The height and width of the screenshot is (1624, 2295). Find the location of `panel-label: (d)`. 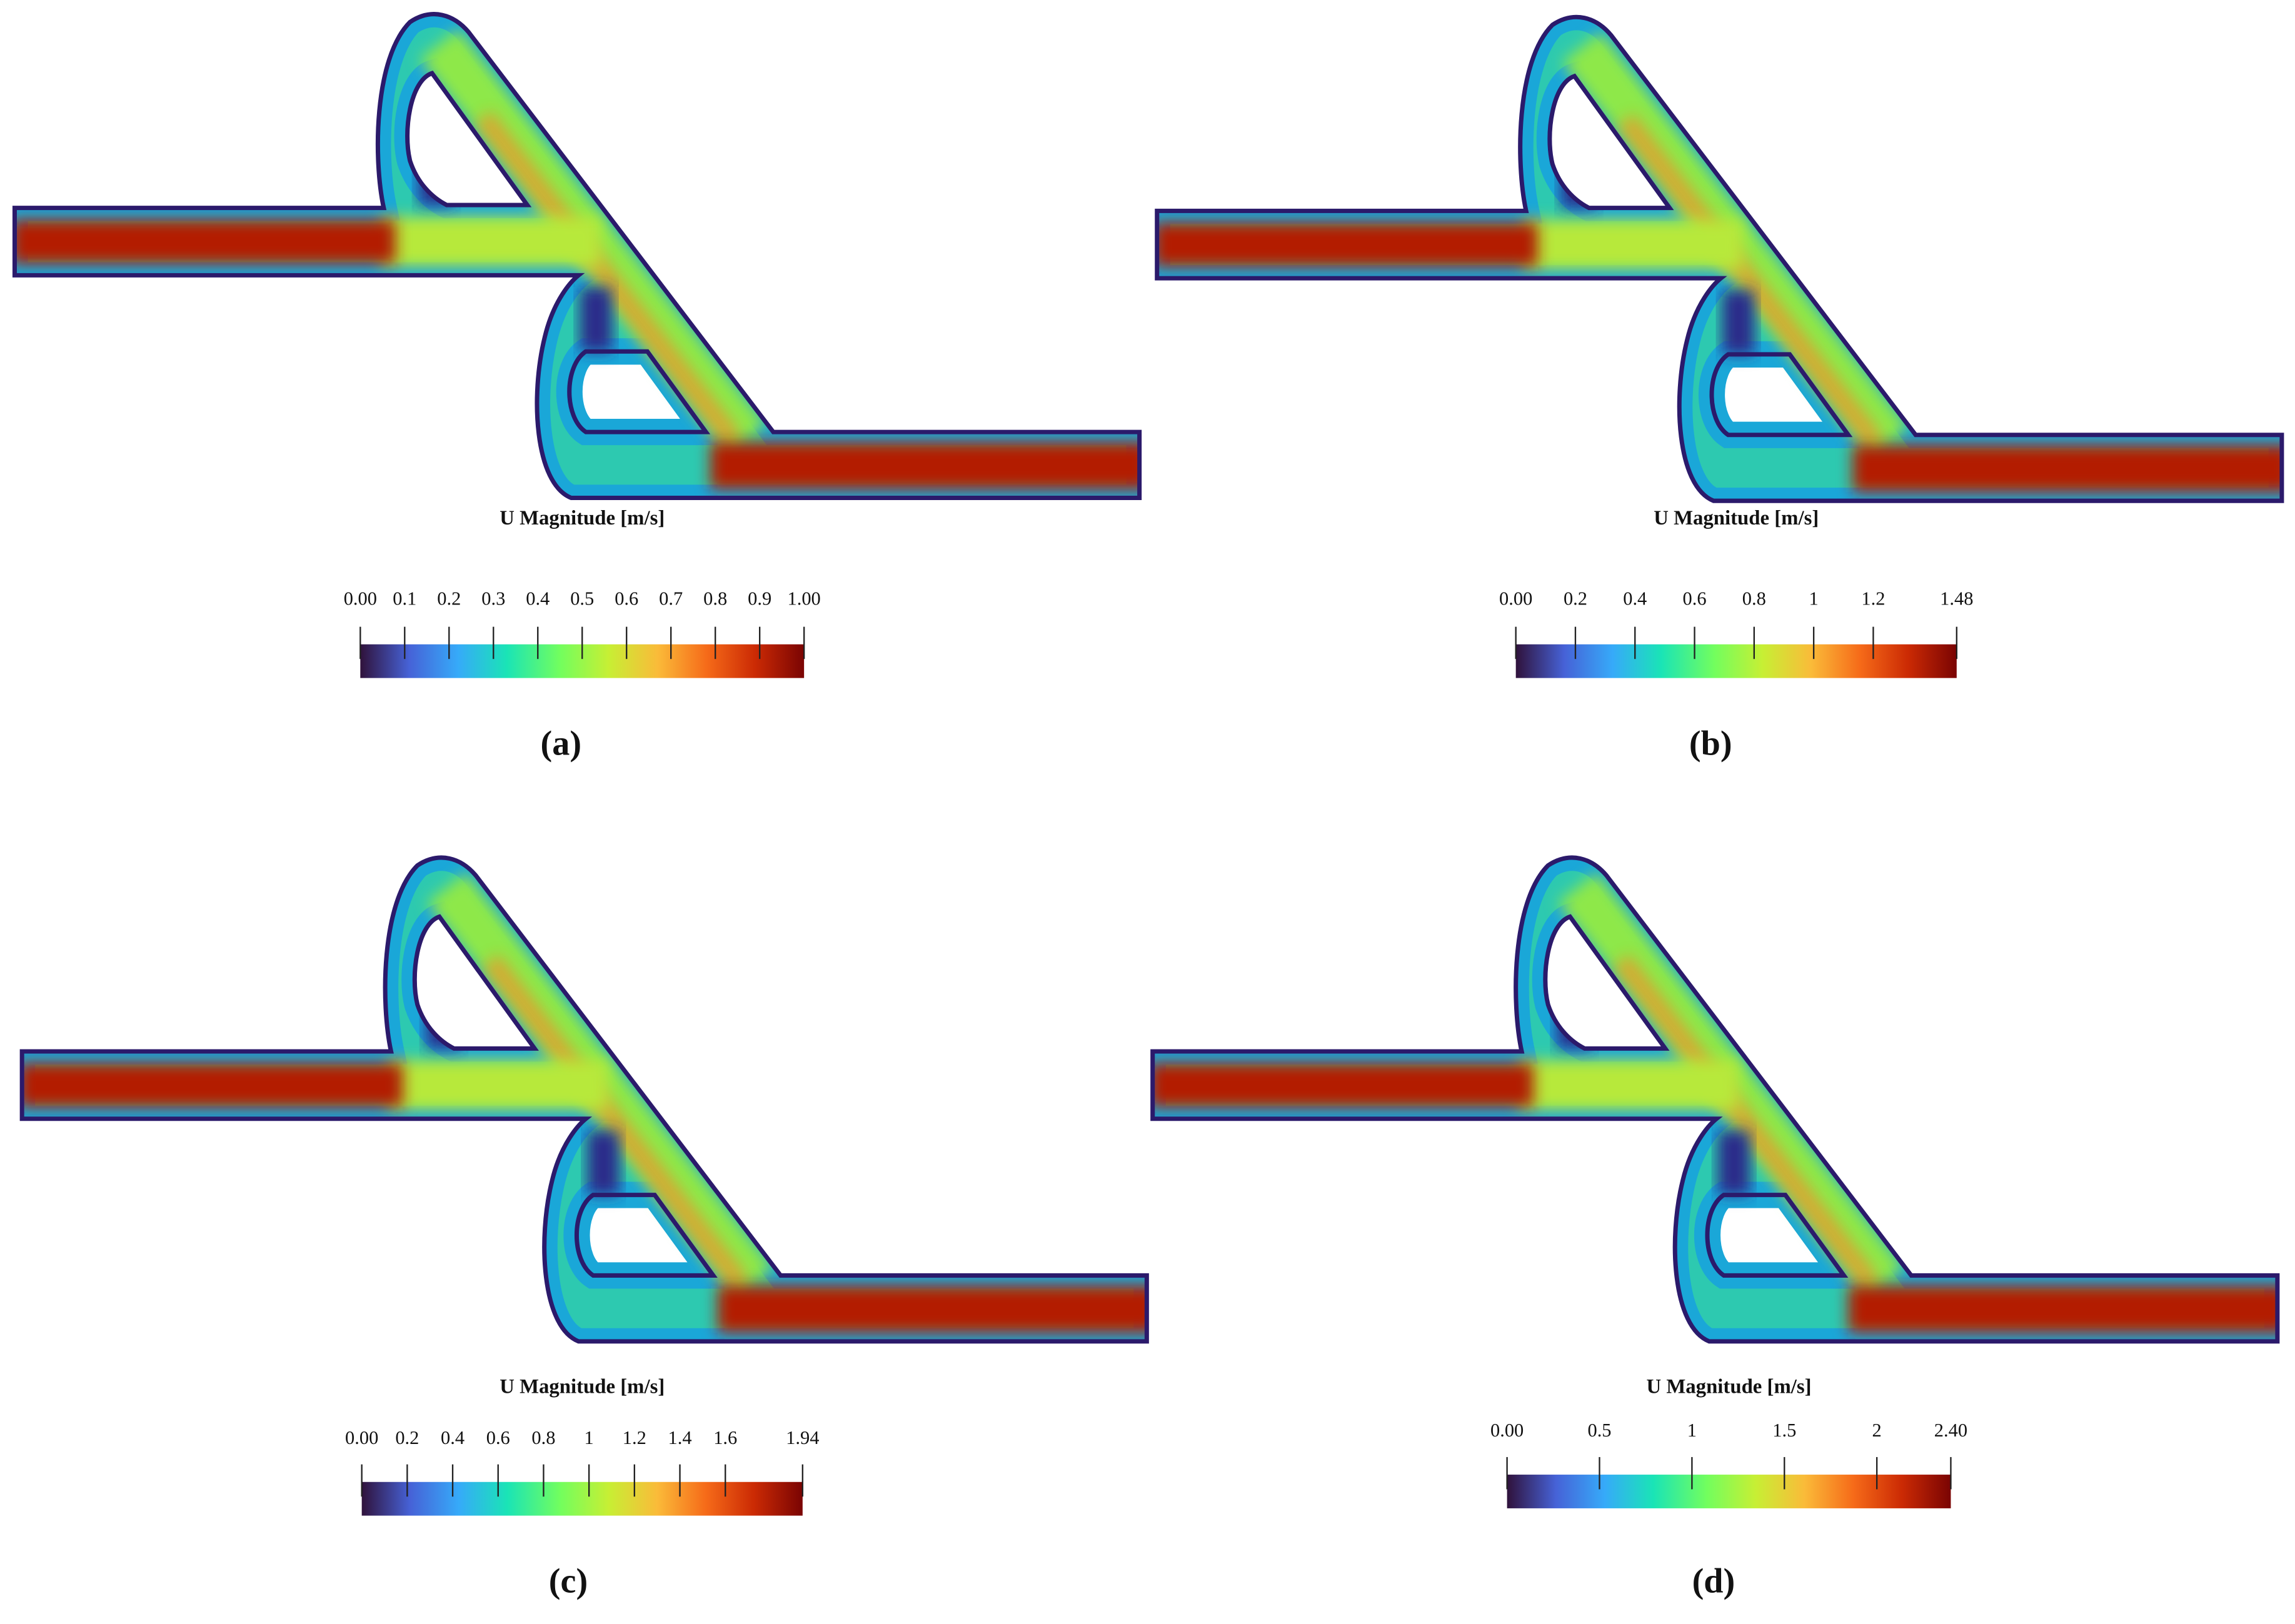

panel-label: (d) is located at coordinates (1714, 1581).